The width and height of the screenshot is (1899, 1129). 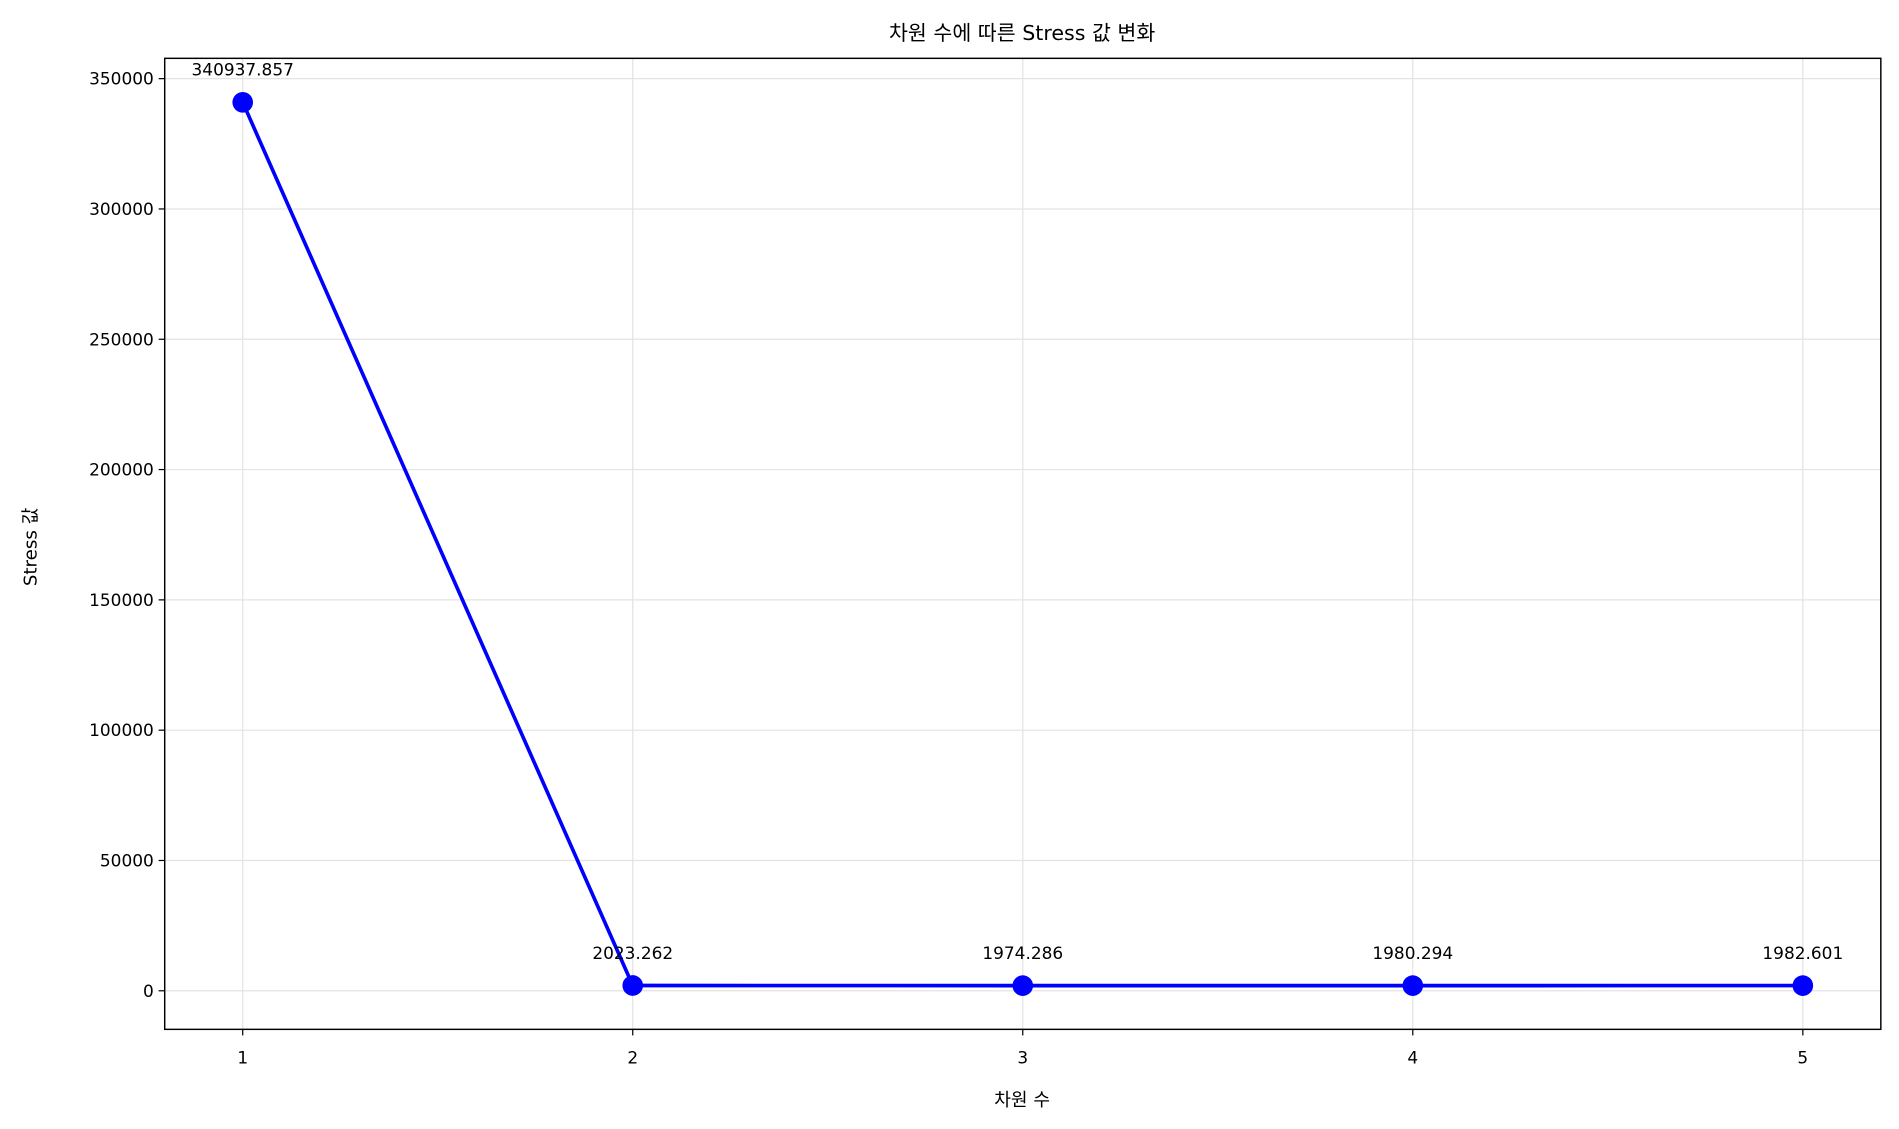 What do you see at coordinates (1022, 1058) in the screenshot?
I see `x-tick-label: 3` at bounding box center [1022, 1058].